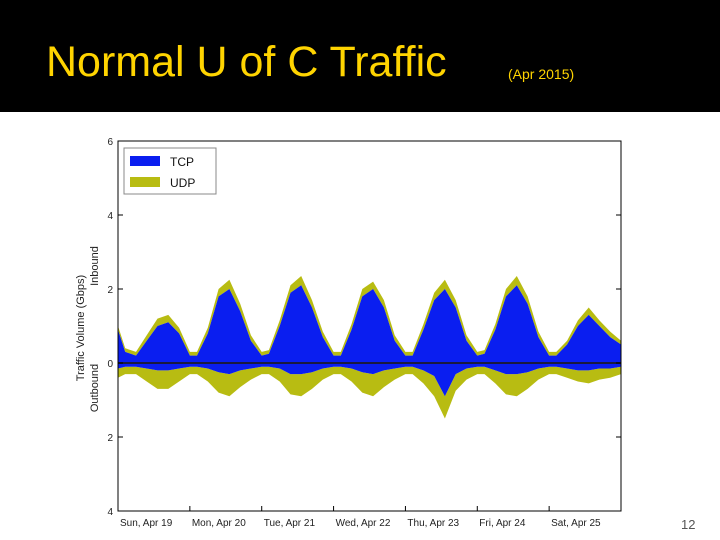 The height and width of the screenshot is (540, 720). What do you see at coordinates (246, 62) in the screenshot?
I see `slide-title: Normal U of C Traffic` at bounding box center [246, 62].